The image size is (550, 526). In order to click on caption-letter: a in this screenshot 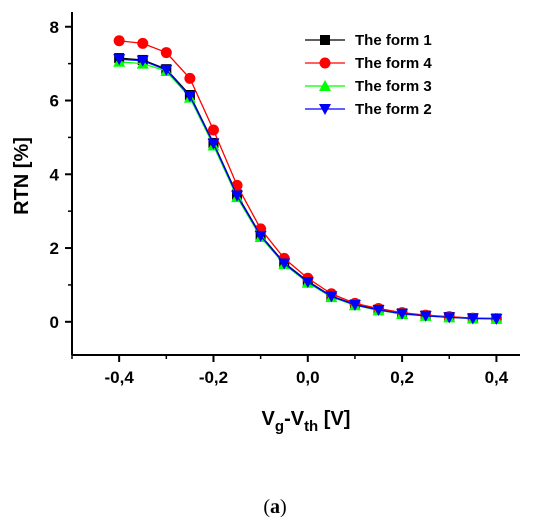, I will do `click(275, 507)`.